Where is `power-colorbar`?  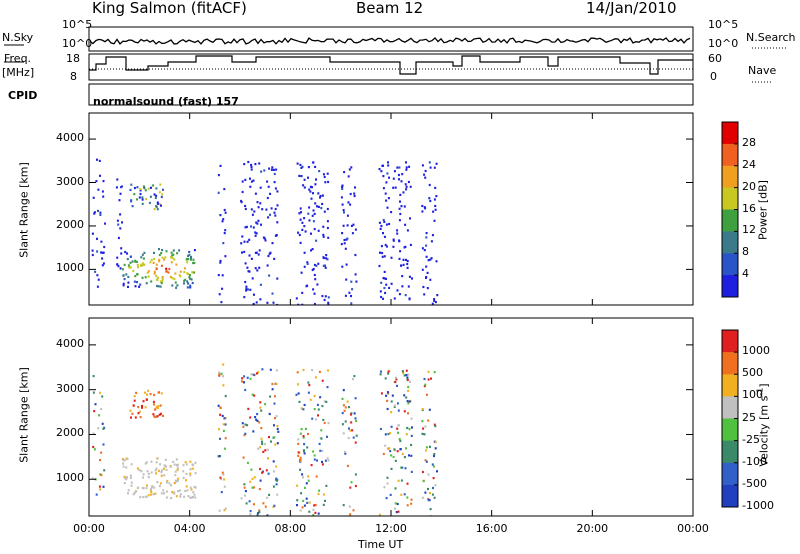 power-colorbar is located at coordinates (730, 209).